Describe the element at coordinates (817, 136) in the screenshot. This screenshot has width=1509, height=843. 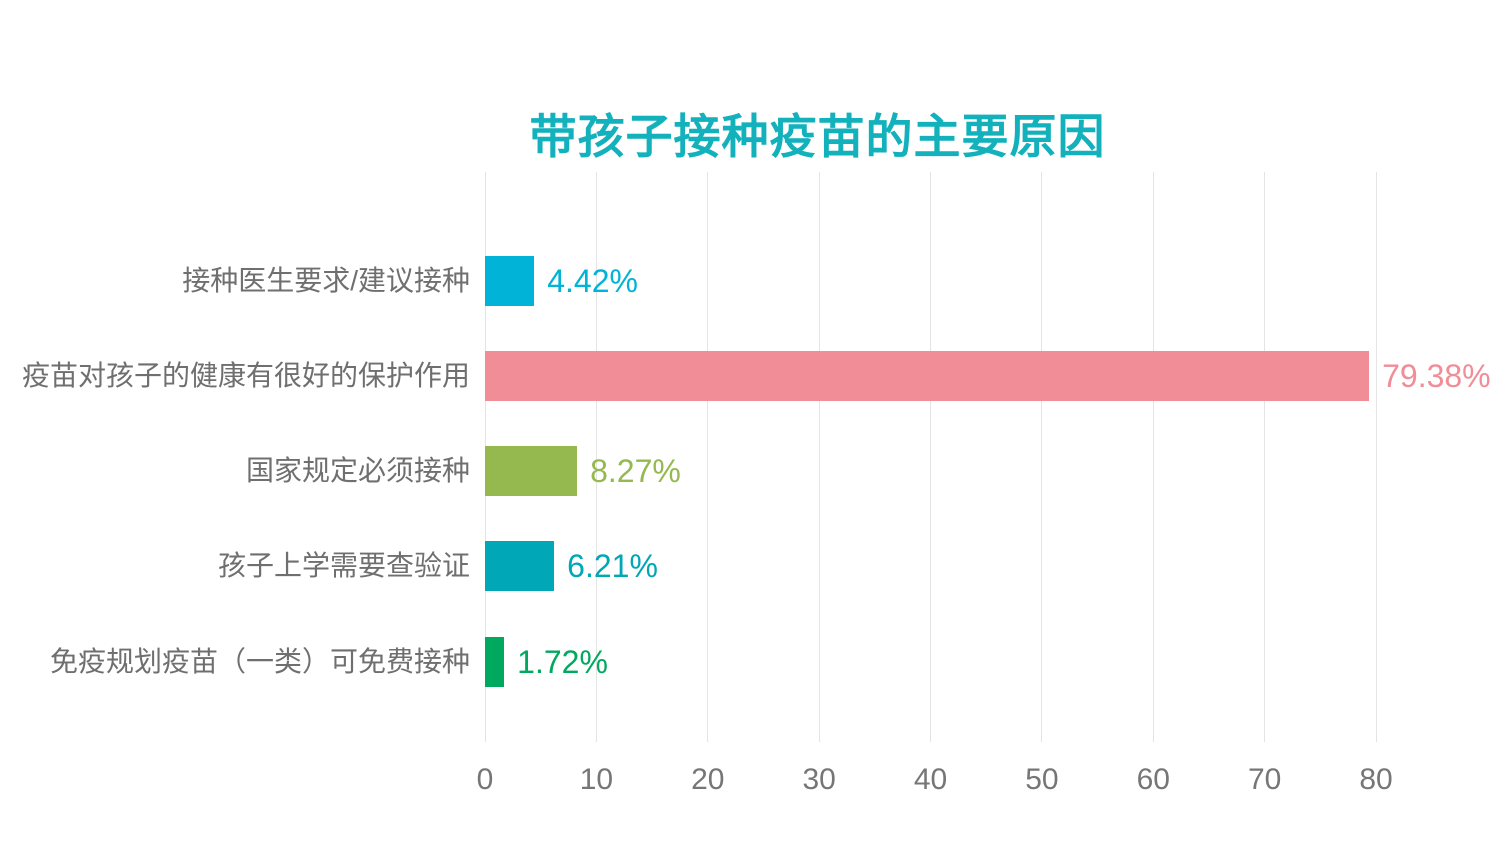
I see `chart-title: 带孩子接种疫苗的主要原因` at that location.